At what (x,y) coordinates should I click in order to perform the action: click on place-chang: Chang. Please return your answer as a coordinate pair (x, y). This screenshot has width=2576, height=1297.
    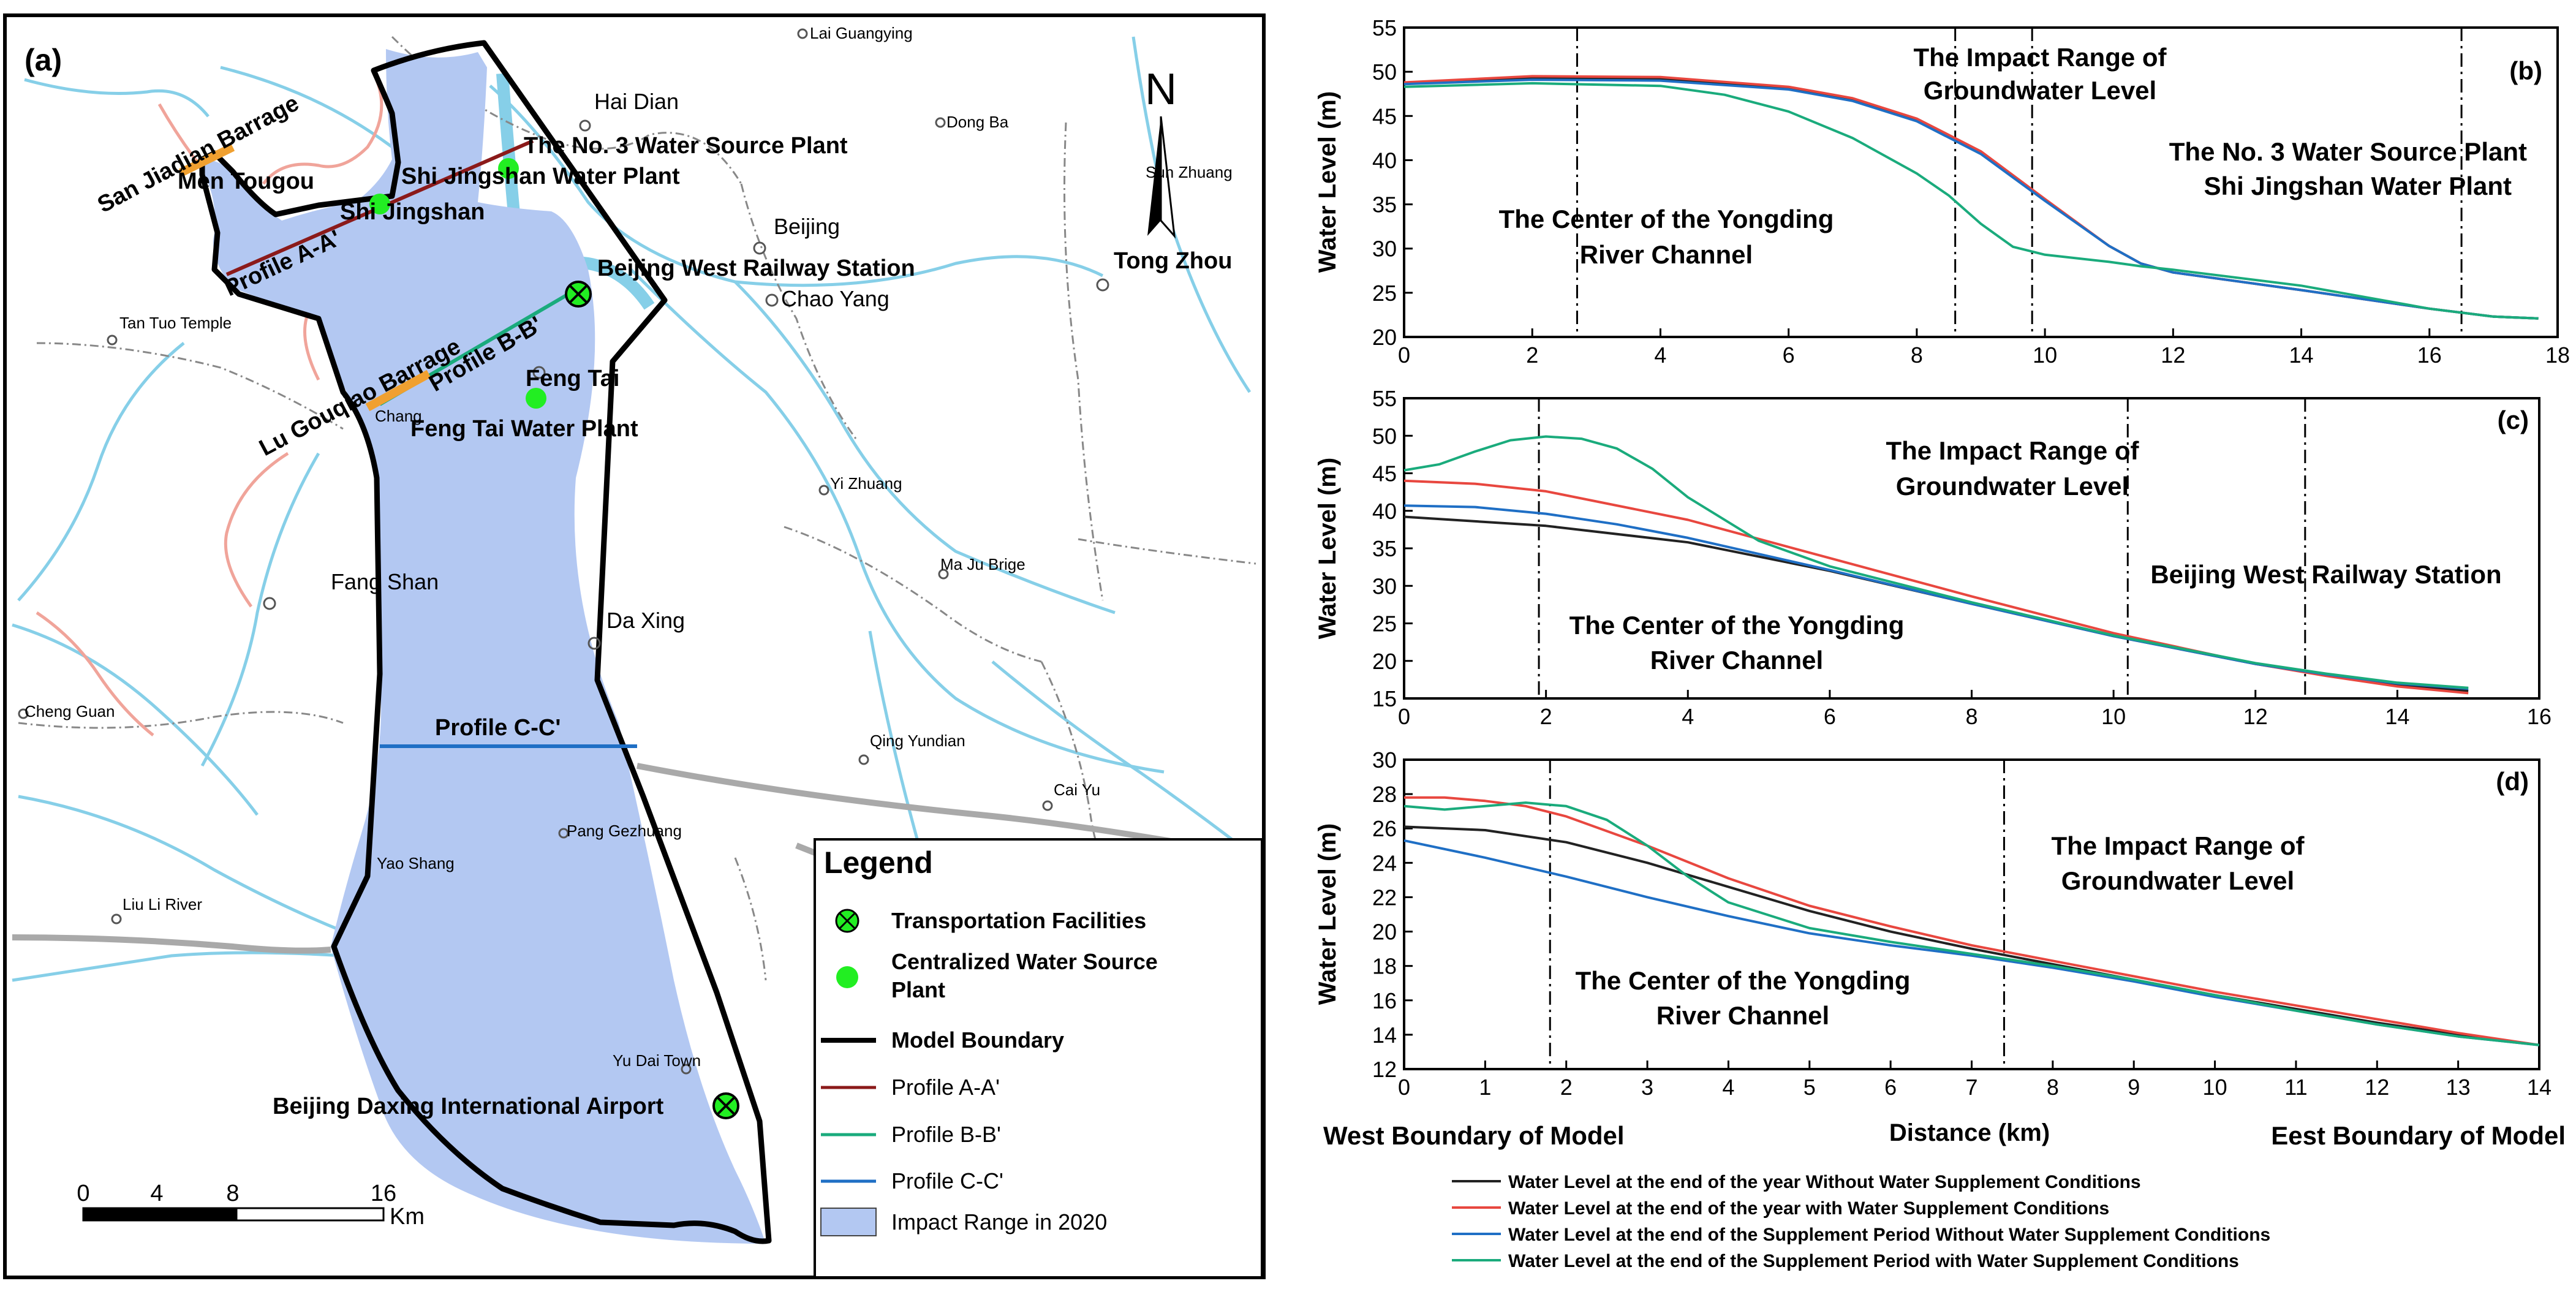
    Looking at the image, I should click on (398, 416).